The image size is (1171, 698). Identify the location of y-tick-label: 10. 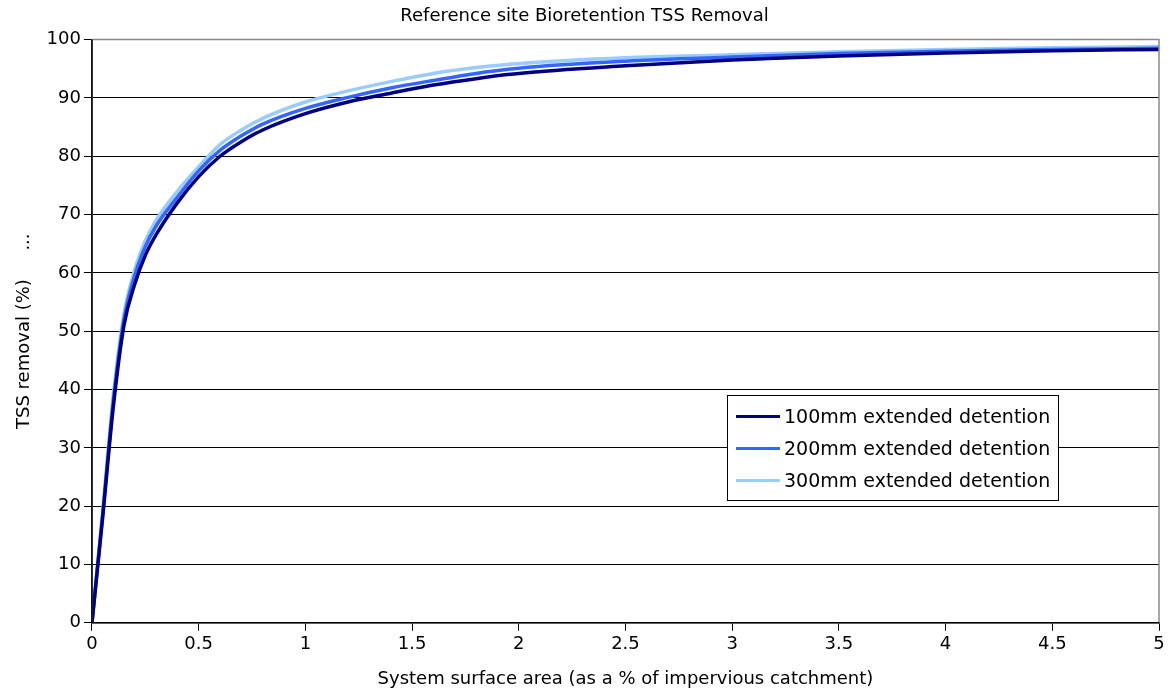
(69, 563).